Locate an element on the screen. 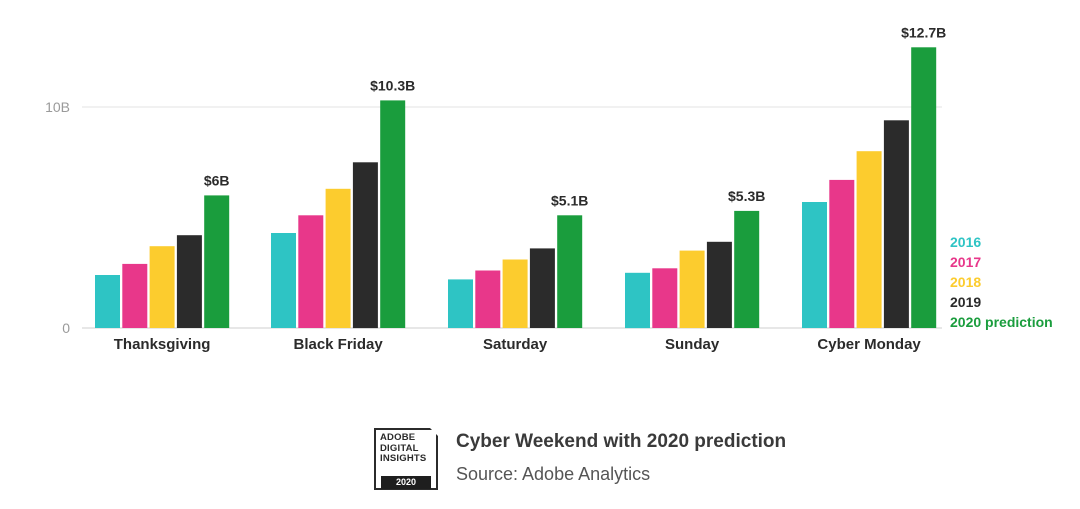 The width and height of the screenshot is (1080, 509). logo-text: ADOBE DIGITAL INSIGHTS is located at coordinates (403, 448).